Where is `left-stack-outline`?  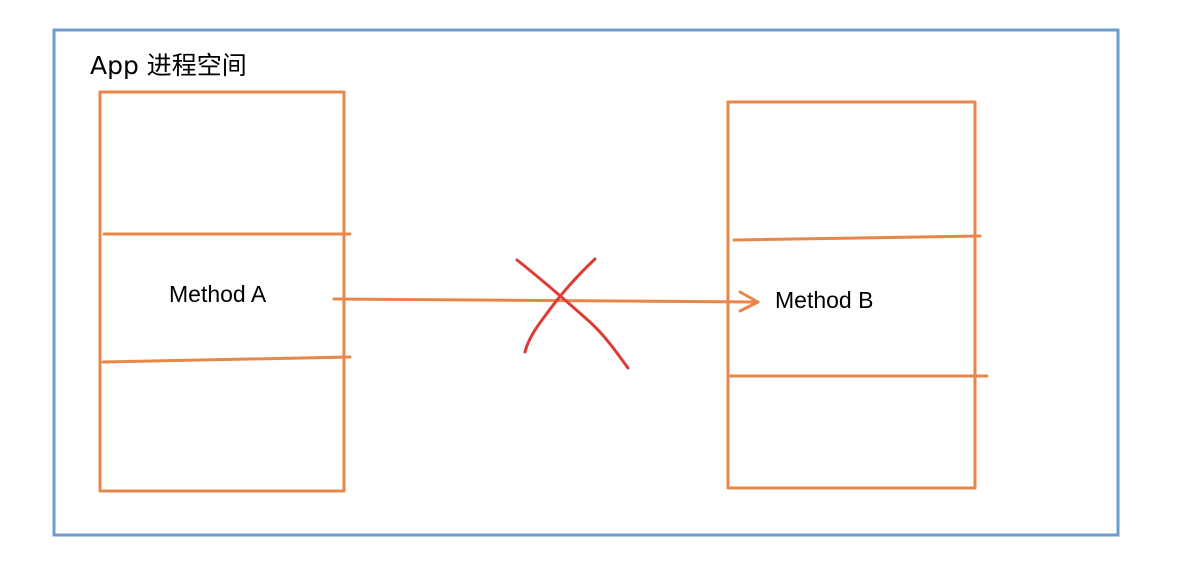 left-stack-outline is located at coordinates (222, 291).